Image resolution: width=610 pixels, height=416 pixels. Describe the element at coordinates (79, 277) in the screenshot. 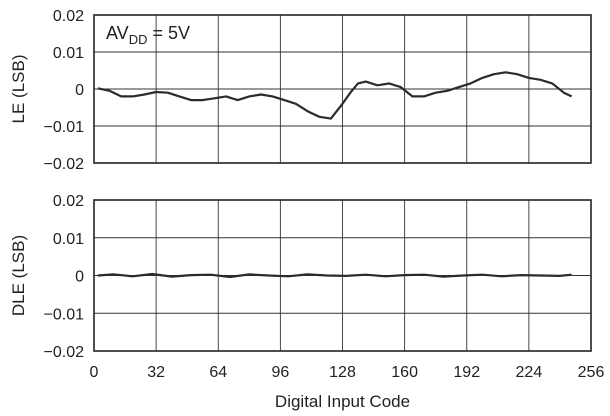

I see `dle-y-tick-label: 0` at that location.